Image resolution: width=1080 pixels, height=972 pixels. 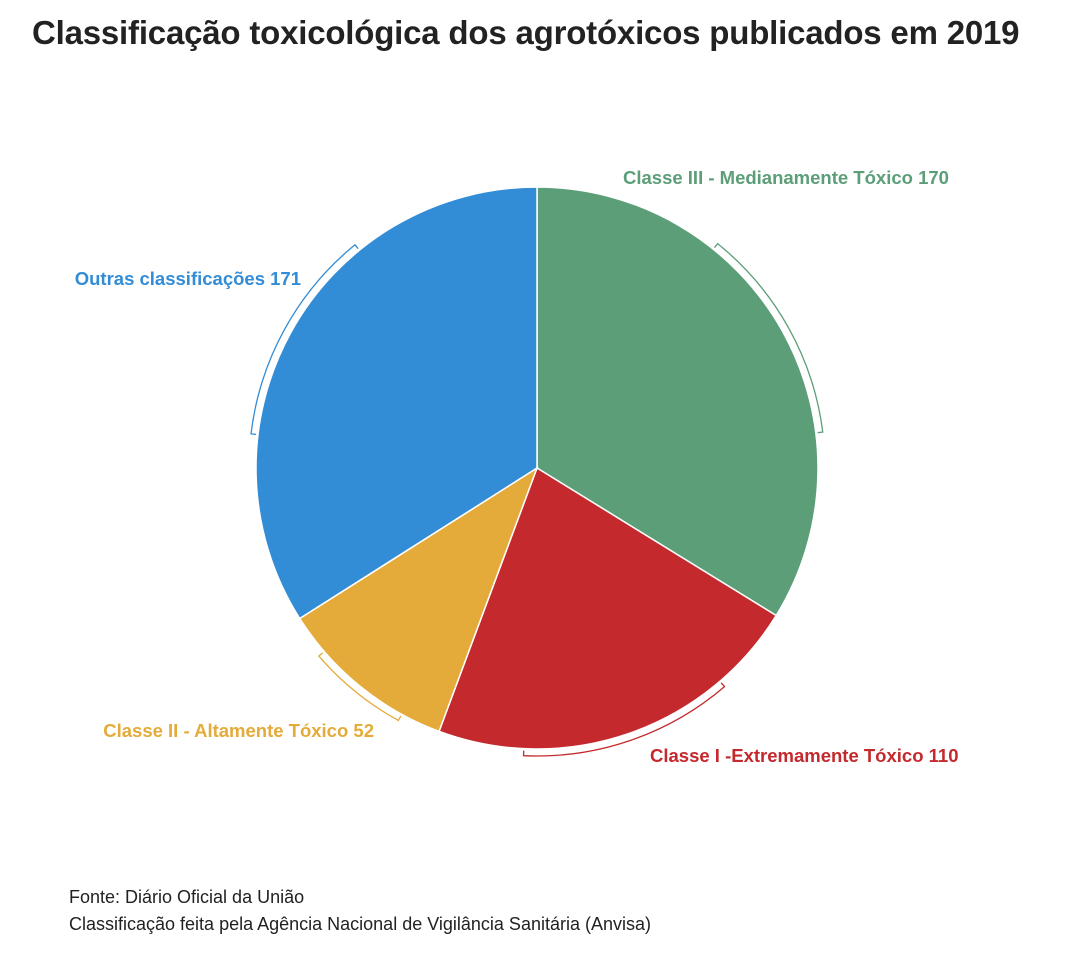 What do you see at coordinates (624, 719) in the screenshot?
I see `leader-classe-i` at bounding box center [624, 719].